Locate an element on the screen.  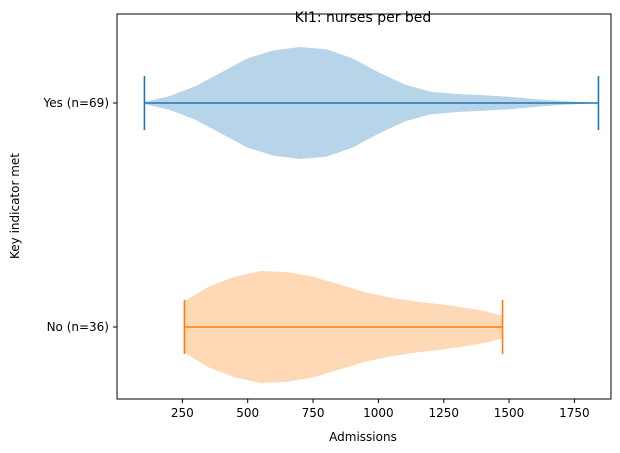
y-tick-label: No (n=36) is located at coordinates (78, 327).